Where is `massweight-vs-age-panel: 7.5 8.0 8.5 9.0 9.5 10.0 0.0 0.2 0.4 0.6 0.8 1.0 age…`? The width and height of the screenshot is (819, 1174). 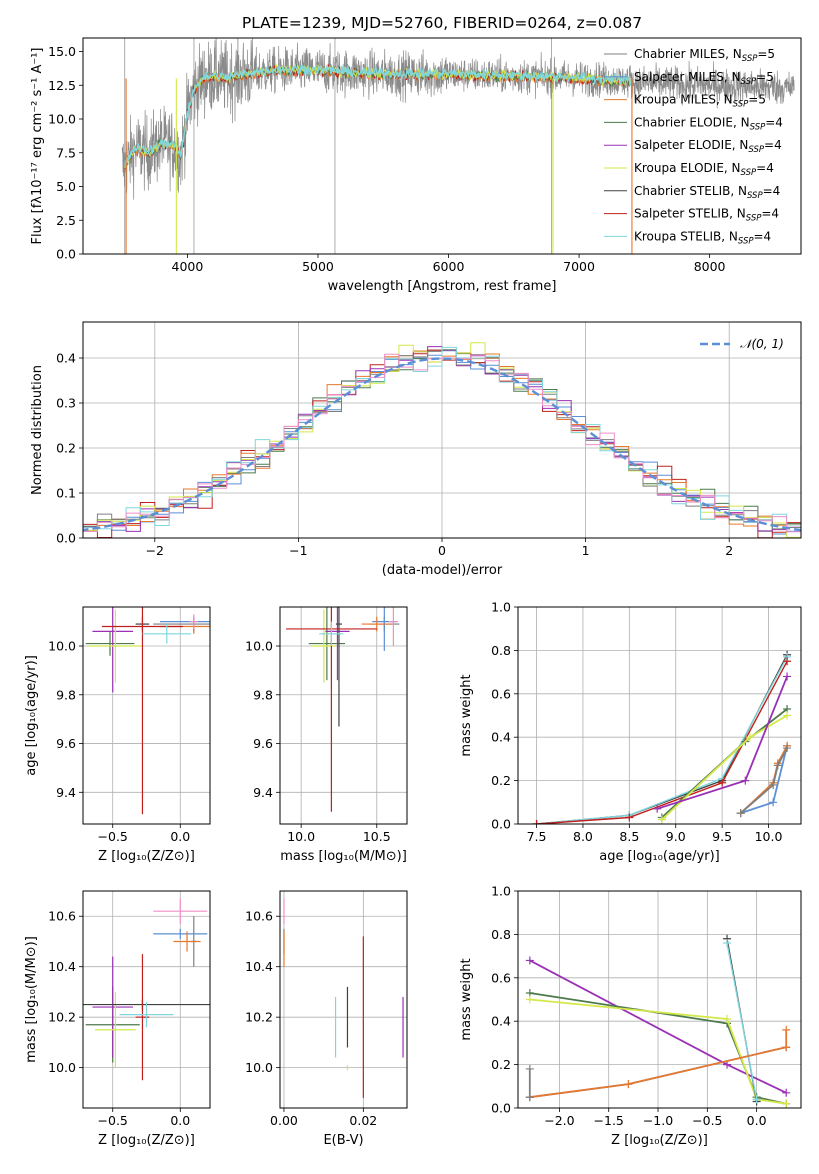 massweight-vs-age-panel: 7.5 8.0 8.5 9.0 9.5 10.0 0.0 0.2 0.4 0.6 0.8 1.0 age… is located at coordinates (630, 732).